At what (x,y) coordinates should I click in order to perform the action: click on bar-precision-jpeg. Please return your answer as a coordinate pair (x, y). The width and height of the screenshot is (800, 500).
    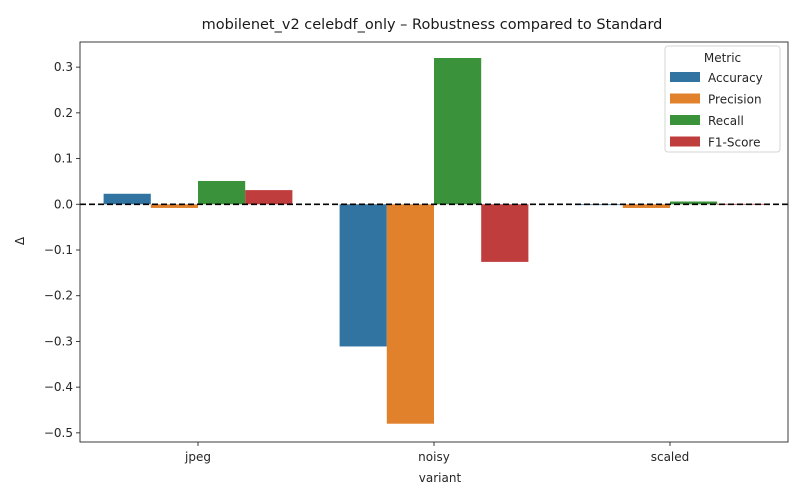
    Looking at the image, I should click on (174, 206).